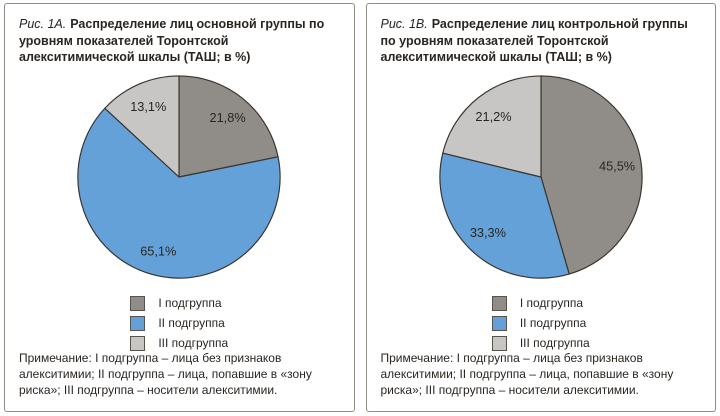  Describe the element at coordinates (43, 24) in the screenshot. I see `figure-label: Рис. 1А.` at that location.